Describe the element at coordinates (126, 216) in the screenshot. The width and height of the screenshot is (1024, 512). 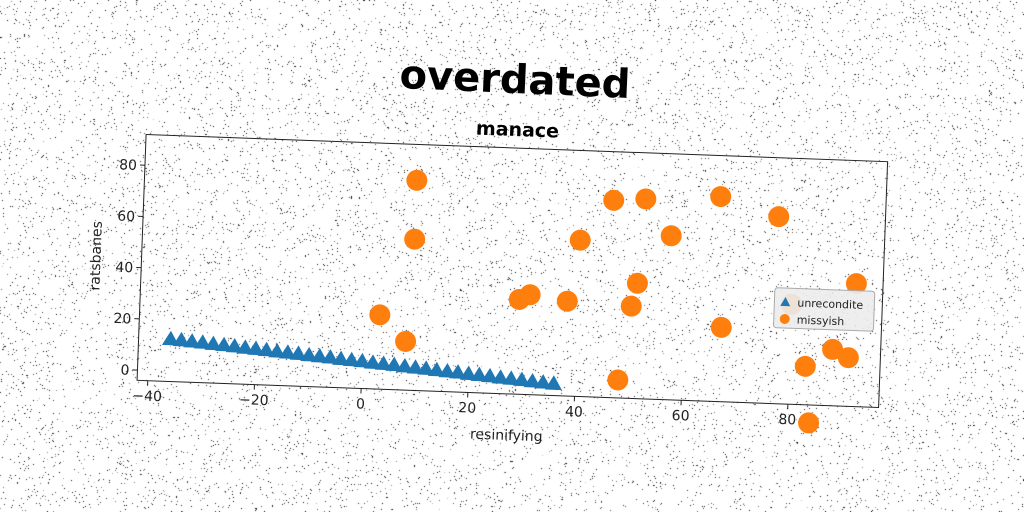
I see `y-tick-label: 60` at that location.